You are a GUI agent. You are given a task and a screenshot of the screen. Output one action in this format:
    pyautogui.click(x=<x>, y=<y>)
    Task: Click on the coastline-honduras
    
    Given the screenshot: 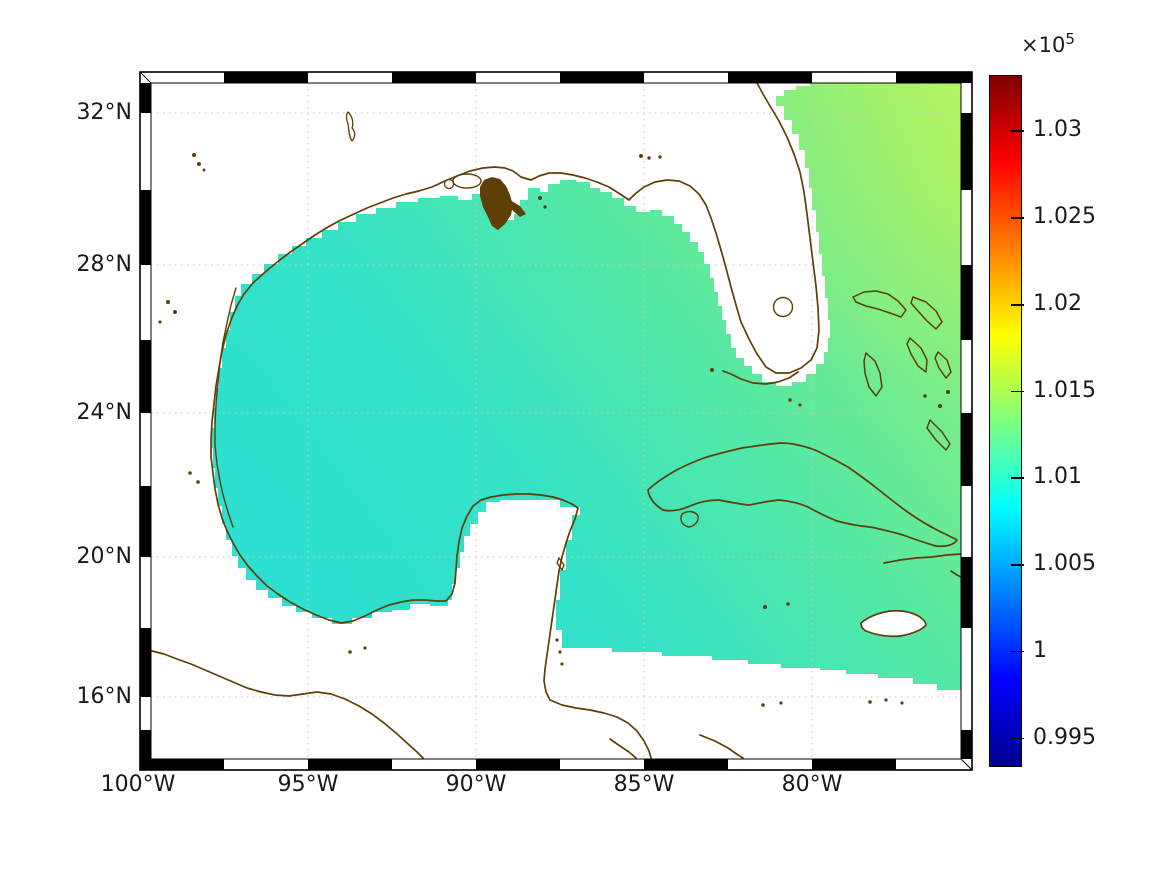 What is the action you would take?
    pyautogui.click(x=600, y=729)
    